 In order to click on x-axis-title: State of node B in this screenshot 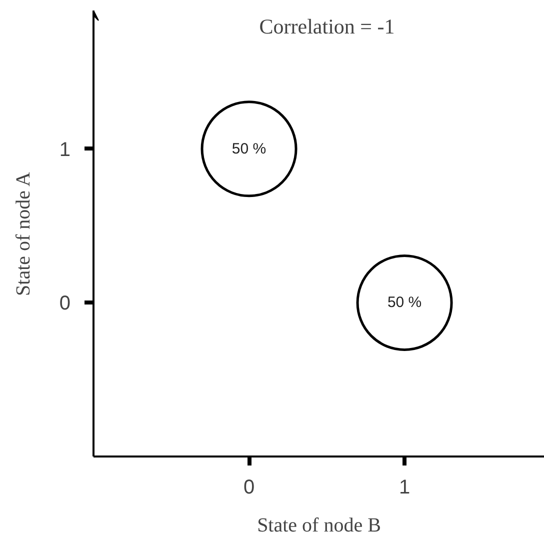, I will do `click(319, 525)`.